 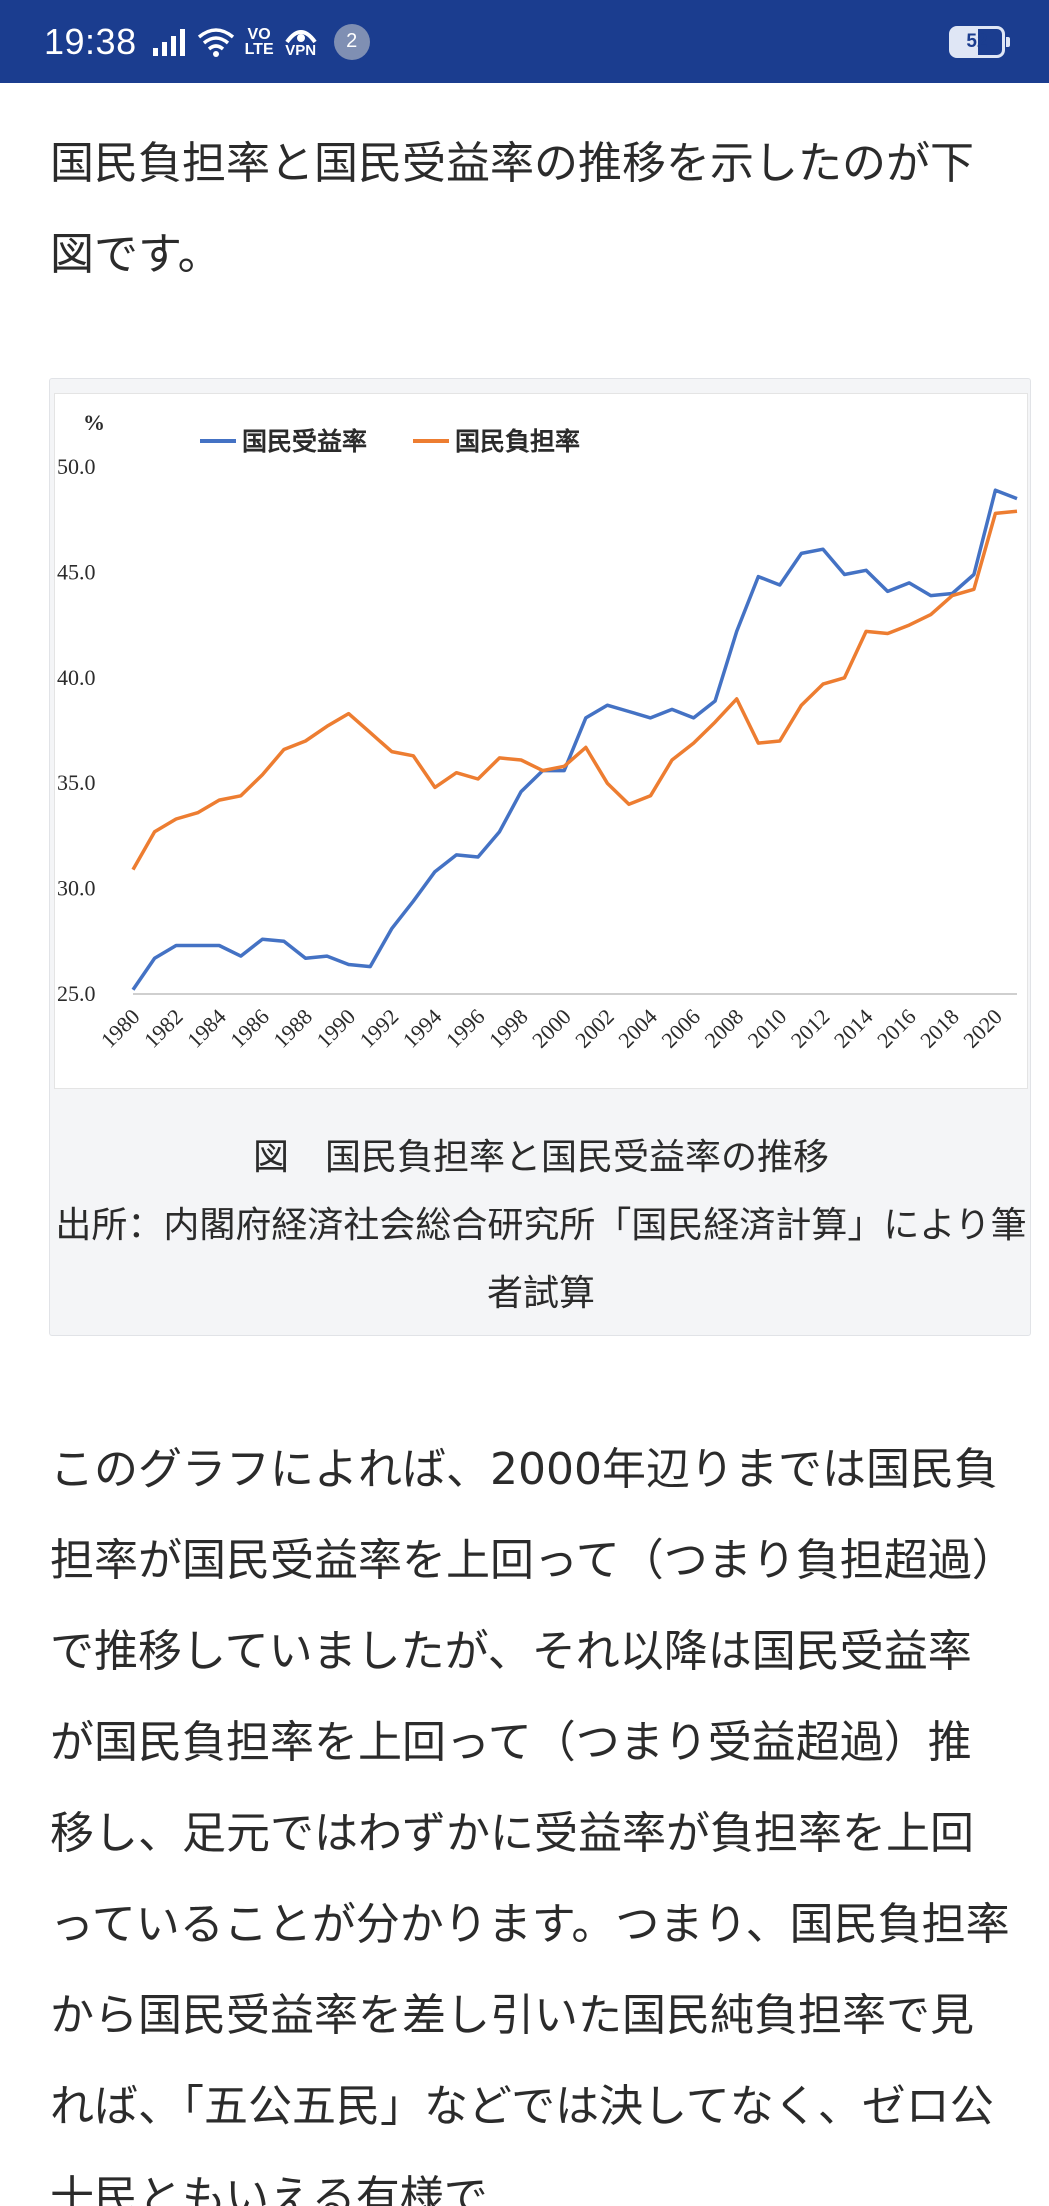 I want to click on x-tick-label: 2006, so click(x=680, y=1028).